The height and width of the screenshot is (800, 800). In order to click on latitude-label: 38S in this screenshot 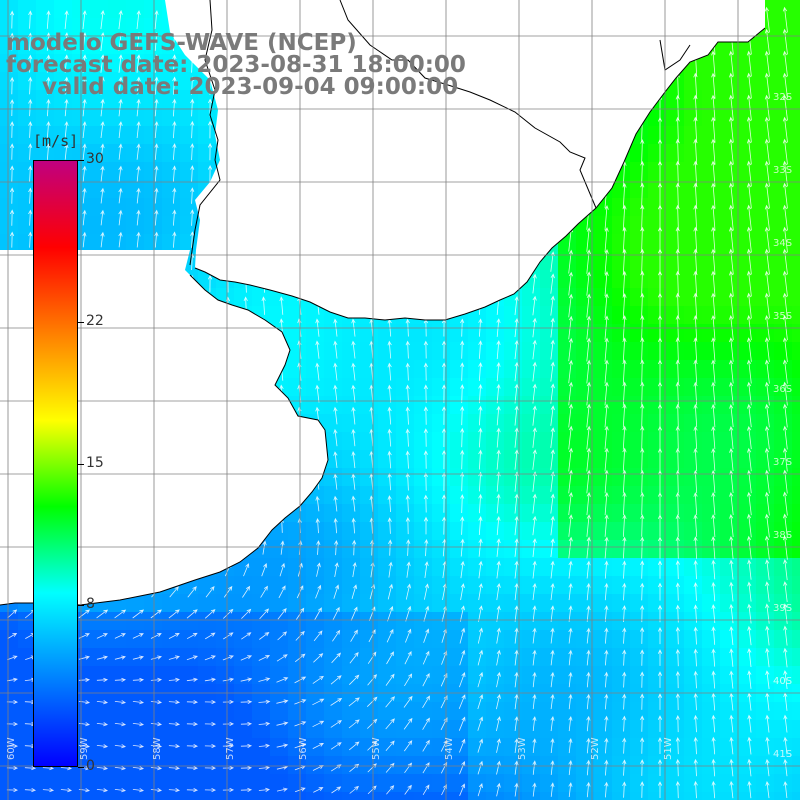, I will do `click(782, 535)`.